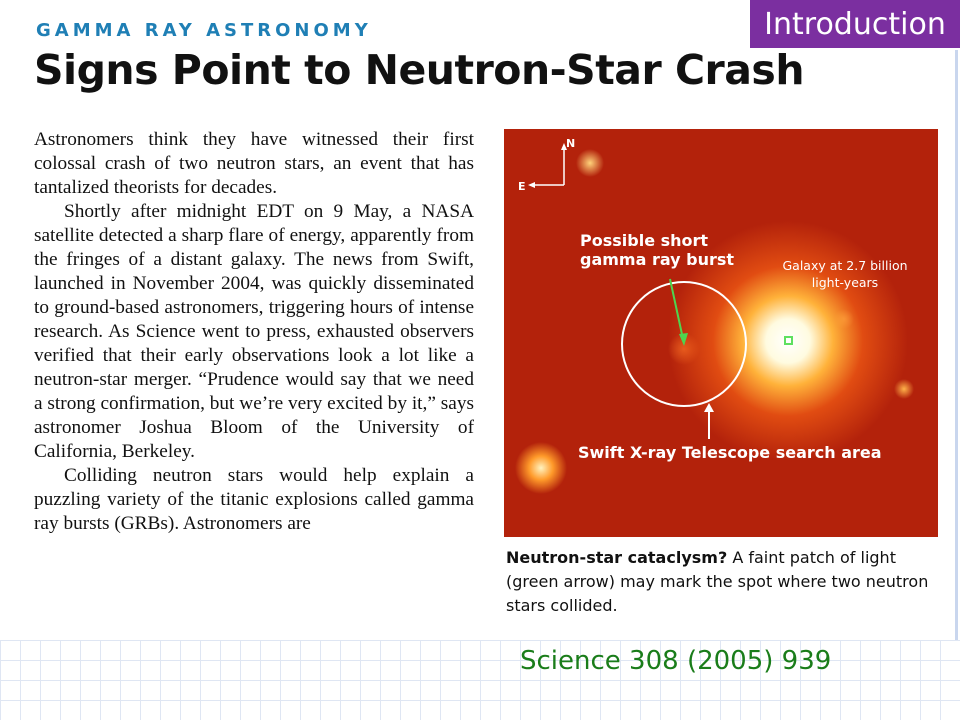  Describe the element at coordinates (617, 557) in the screenshot. I see `caption-lead: Neutron-star cataclysm?` at that location.